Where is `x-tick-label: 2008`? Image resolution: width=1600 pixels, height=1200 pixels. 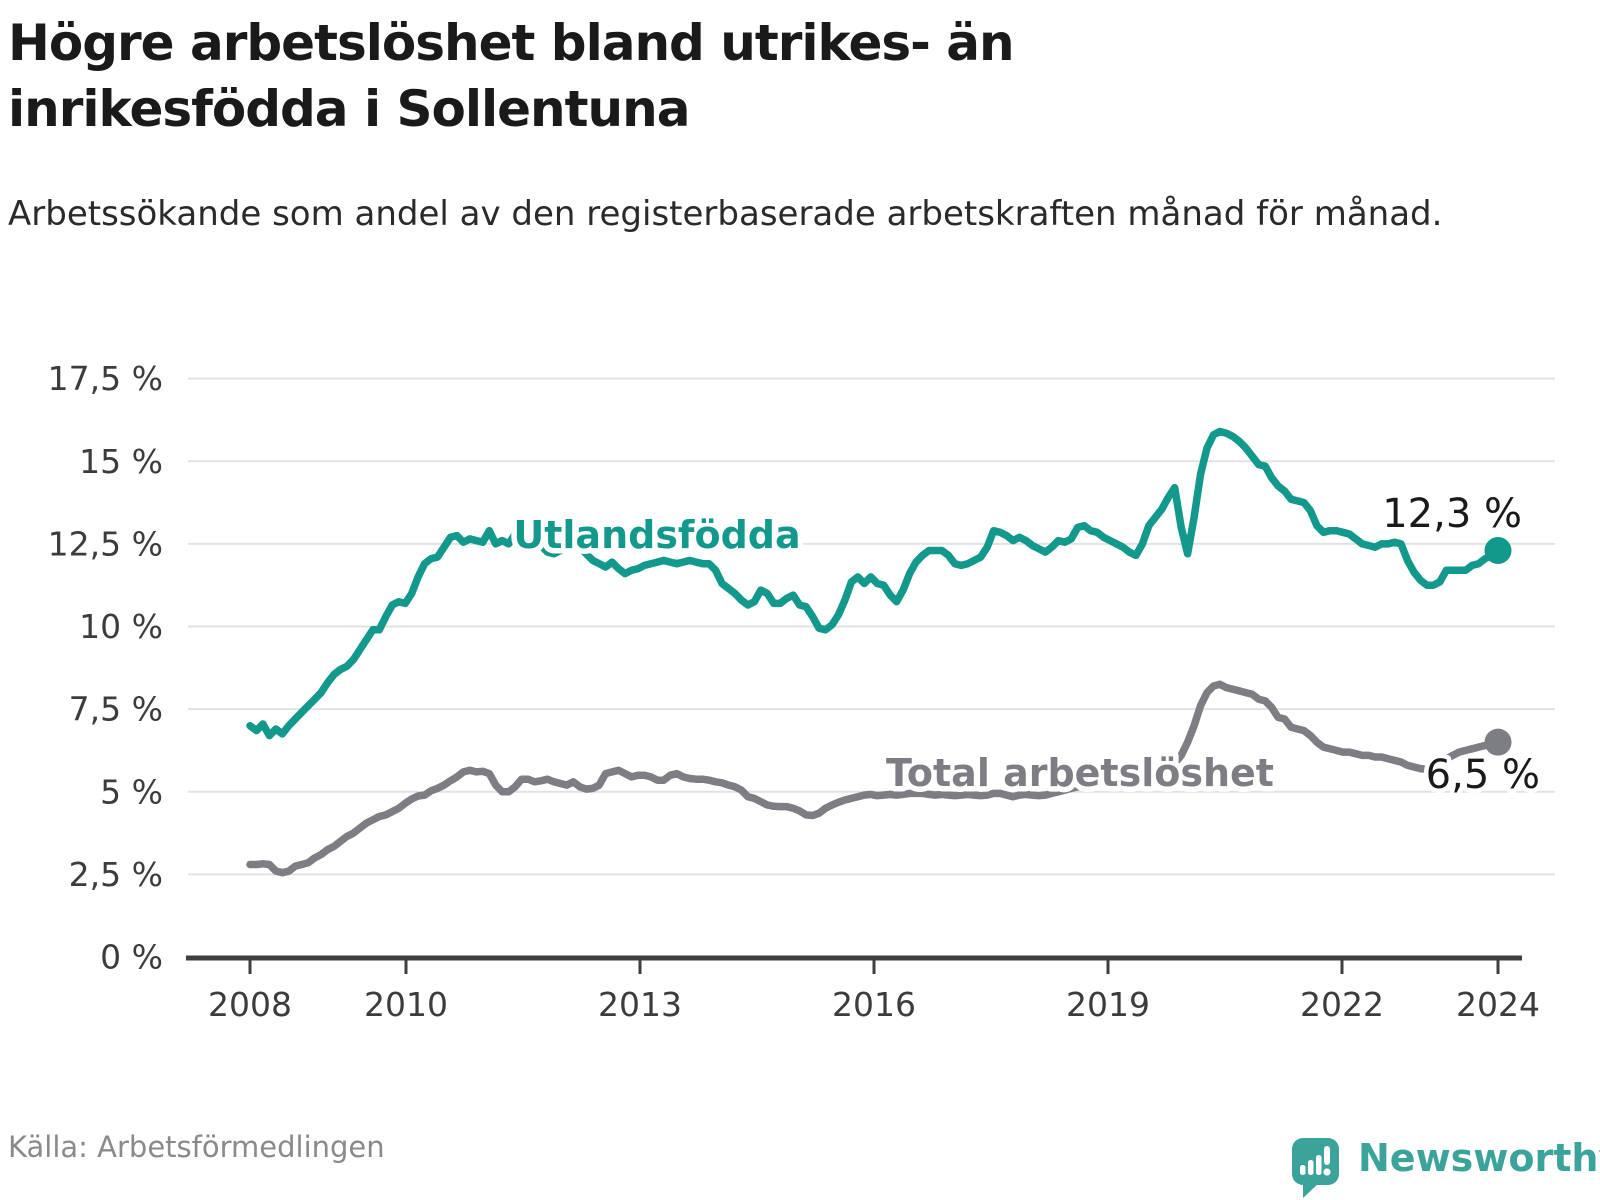 x-tick-label: 2008 is located at coordinates (250, 1004).